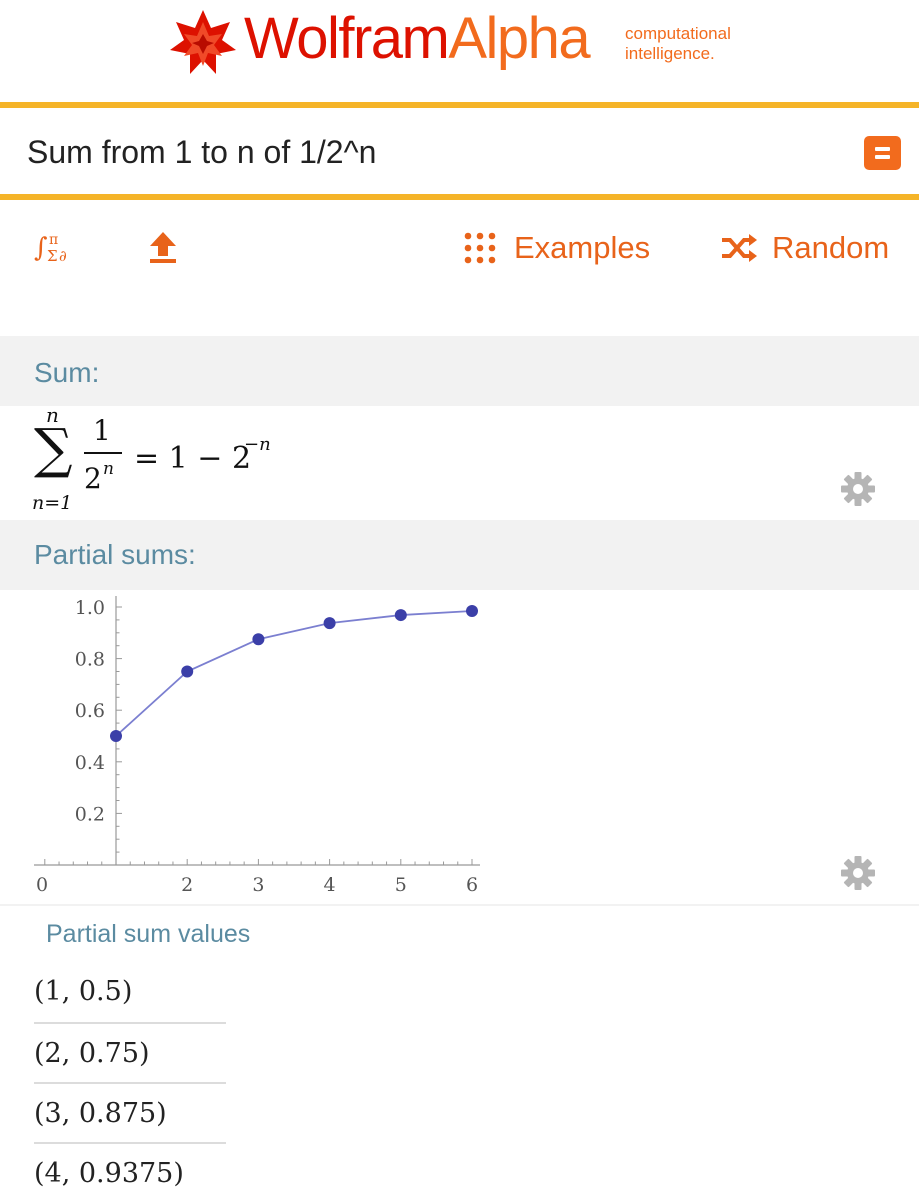  Describe the element at coordinates (187, 885) in the screenshot. I see `x-tick-label: 2` at that location.